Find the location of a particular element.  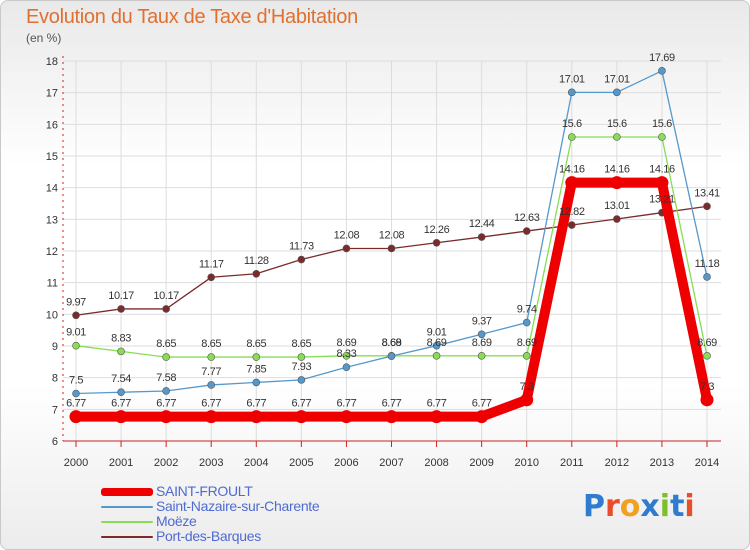

logo-letter: i is located at coordinates (689, 506).